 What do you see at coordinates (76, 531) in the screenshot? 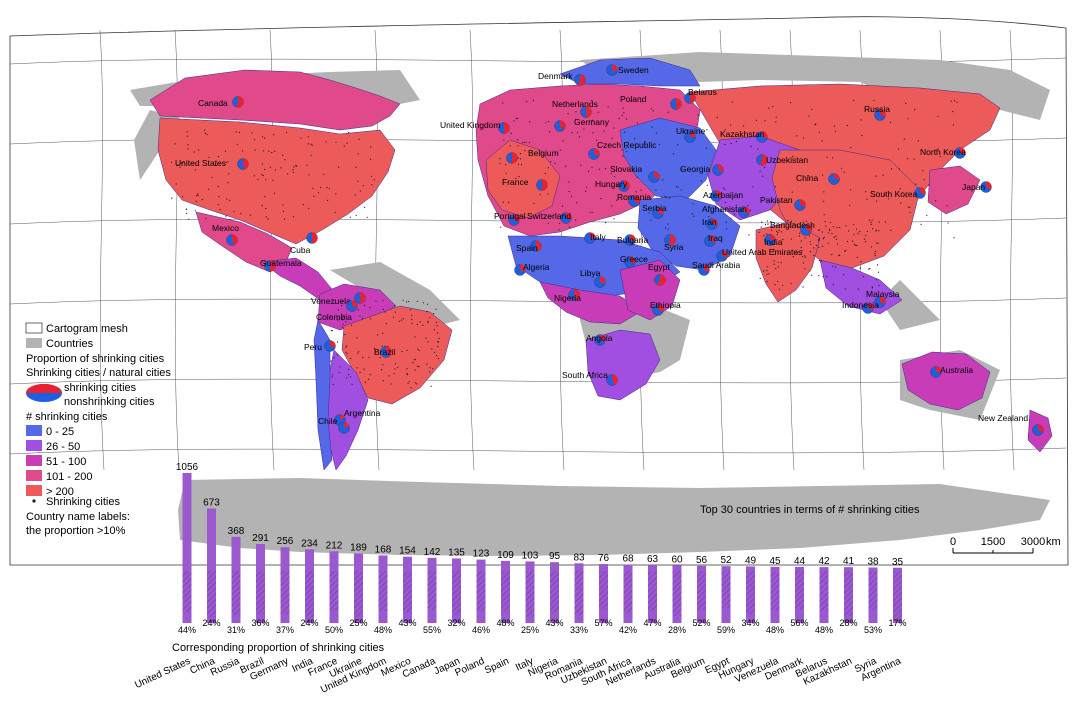
I see `legend-note-line2: the proportion >10%` at bounding box center [76, 531].